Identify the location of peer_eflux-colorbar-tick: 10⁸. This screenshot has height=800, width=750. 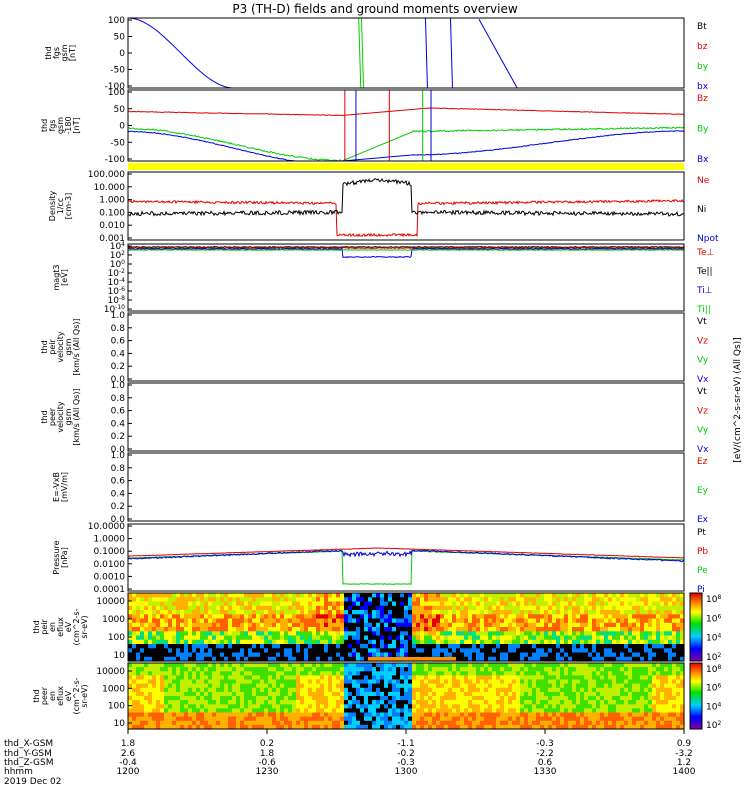
(713, 669).